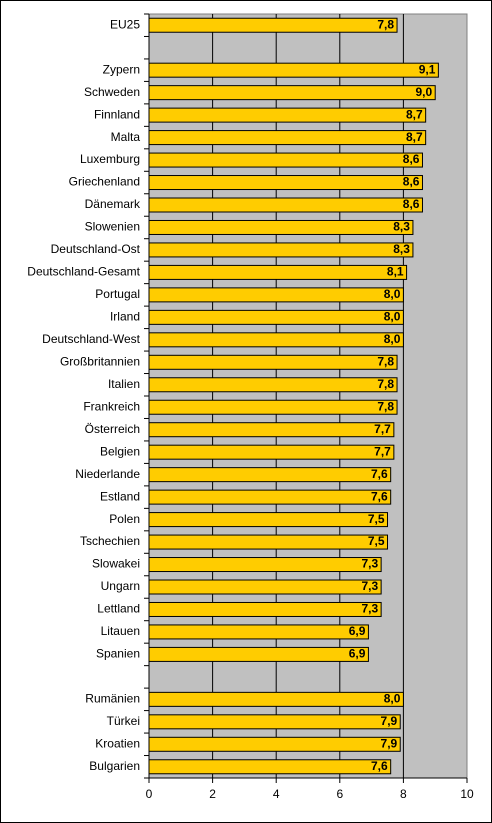 This screenshot has height=823, width=492. I want to click on y-tick-label: Deutschland-Ost, so click(96, 249).